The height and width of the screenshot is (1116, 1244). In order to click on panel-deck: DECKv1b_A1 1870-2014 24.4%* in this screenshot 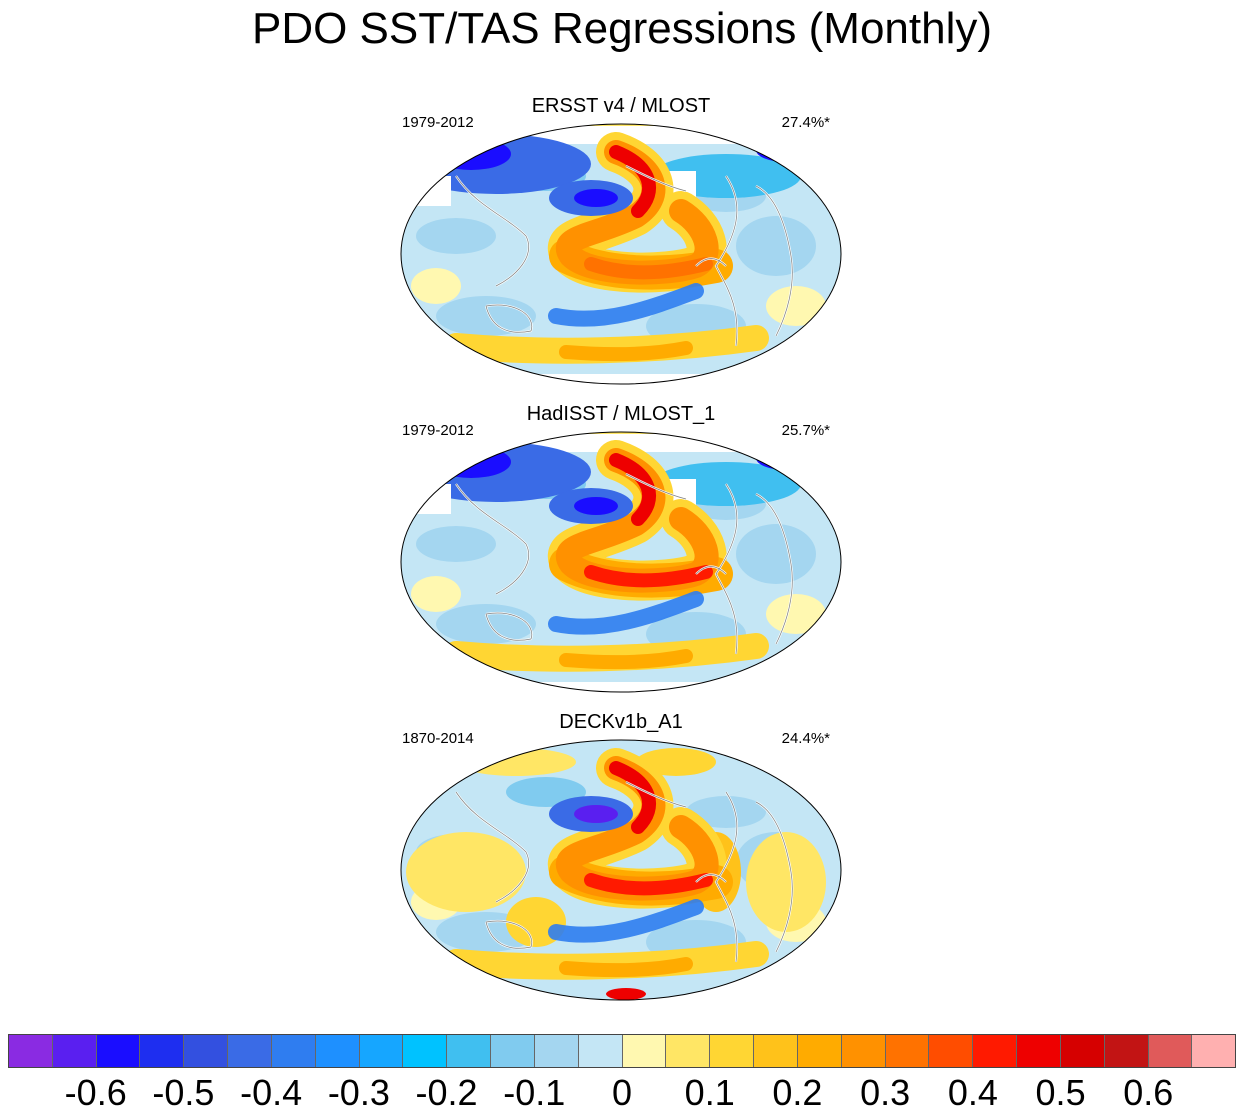, I will do `click(621, 863)`.